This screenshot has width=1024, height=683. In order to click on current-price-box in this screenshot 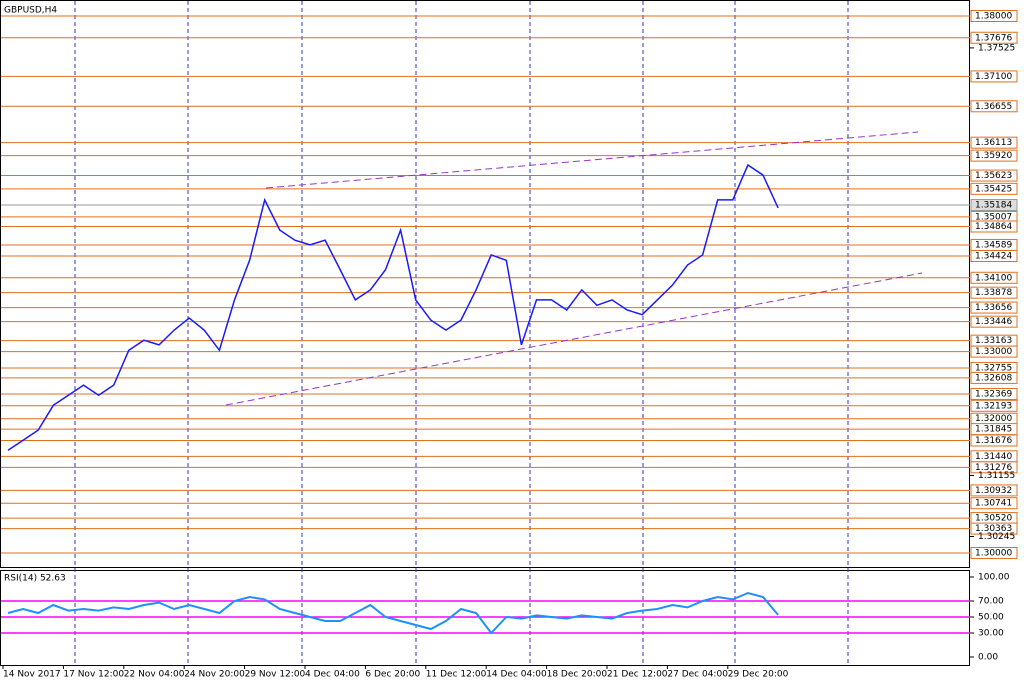, I will do `click(994, 205)`.